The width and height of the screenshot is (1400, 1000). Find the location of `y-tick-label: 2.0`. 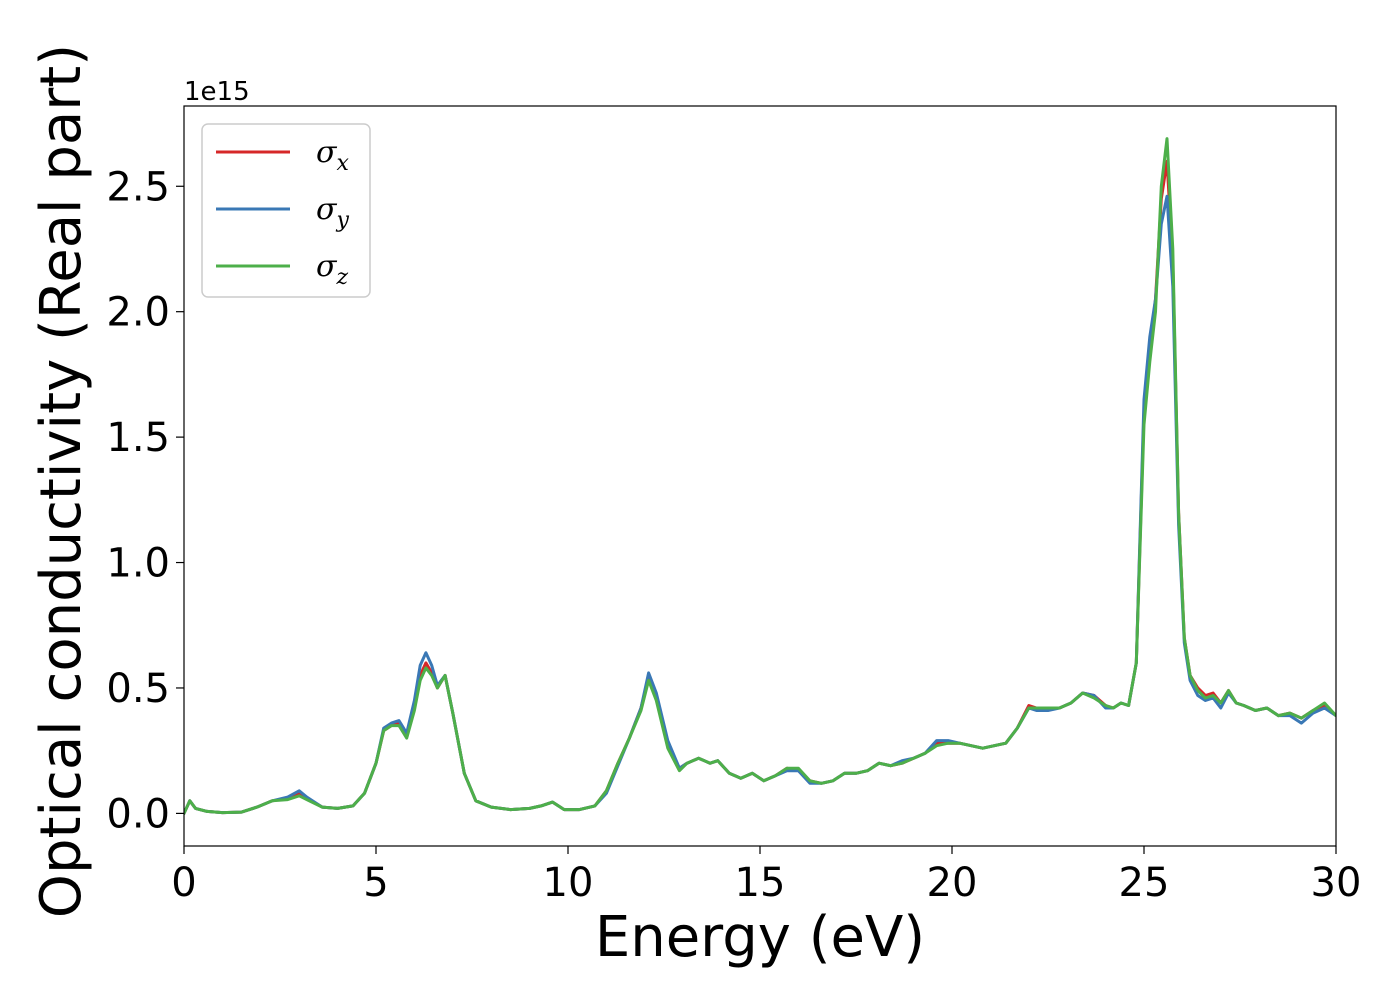

y-tick-label: 2.0 is located at coordinates (138, 313).